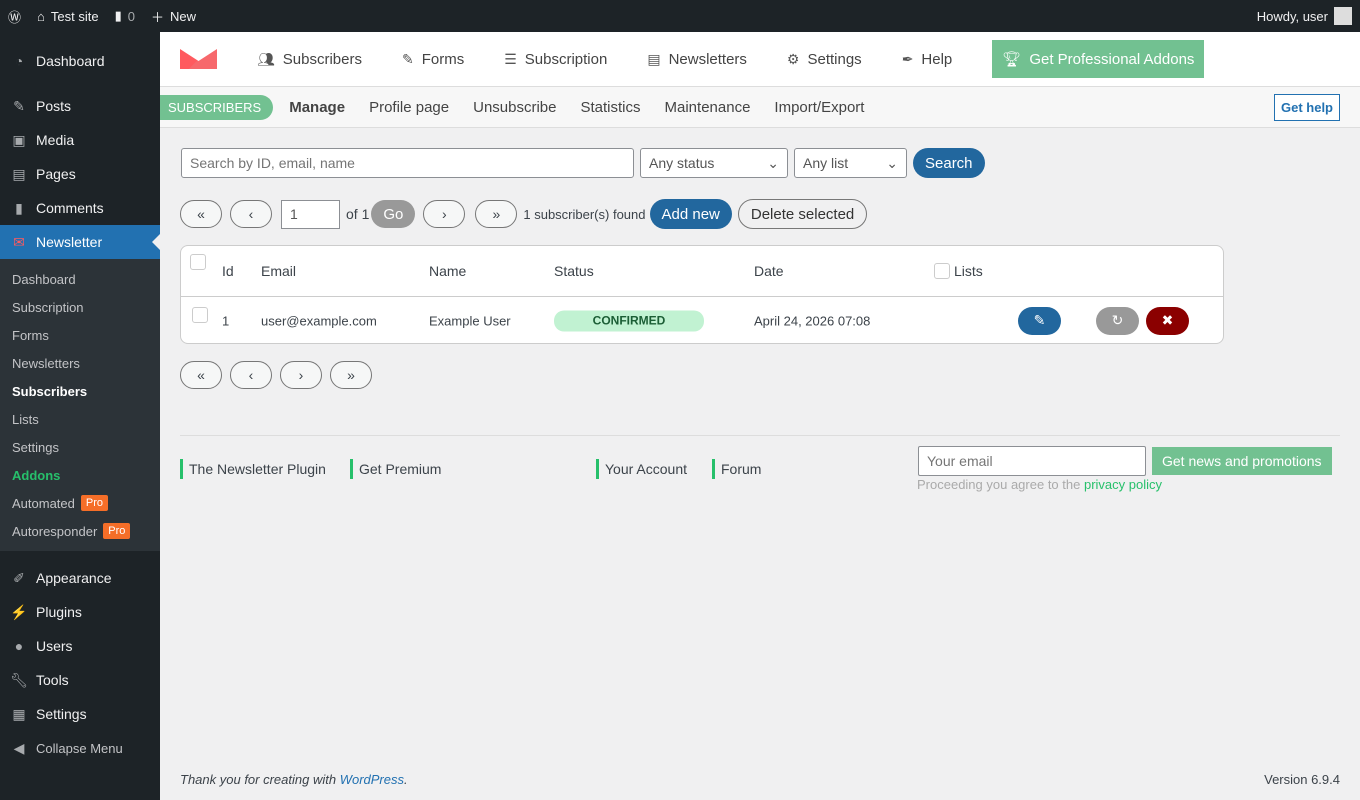 This screenshot has width=1360, height=800. I want to click on submenu-autoresponder: Autoresponder Pro, so click(80, 531).